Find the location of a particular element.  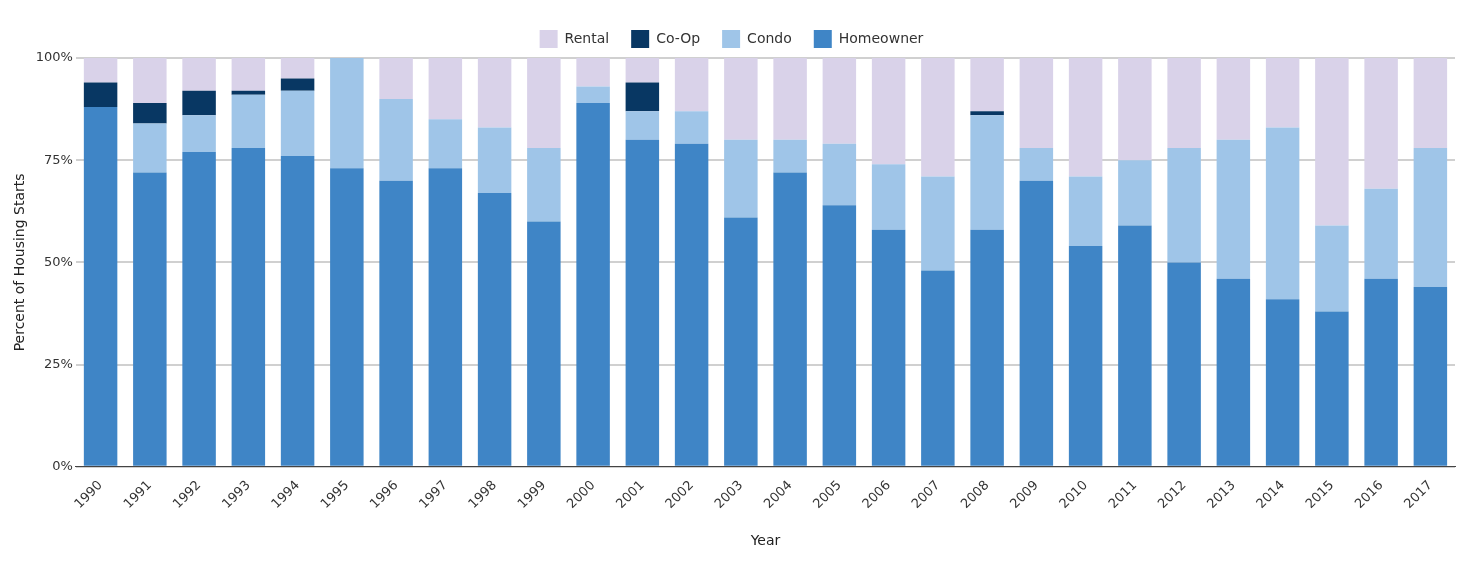

legend-label: Homeowner is located at coordinates (881, 37).